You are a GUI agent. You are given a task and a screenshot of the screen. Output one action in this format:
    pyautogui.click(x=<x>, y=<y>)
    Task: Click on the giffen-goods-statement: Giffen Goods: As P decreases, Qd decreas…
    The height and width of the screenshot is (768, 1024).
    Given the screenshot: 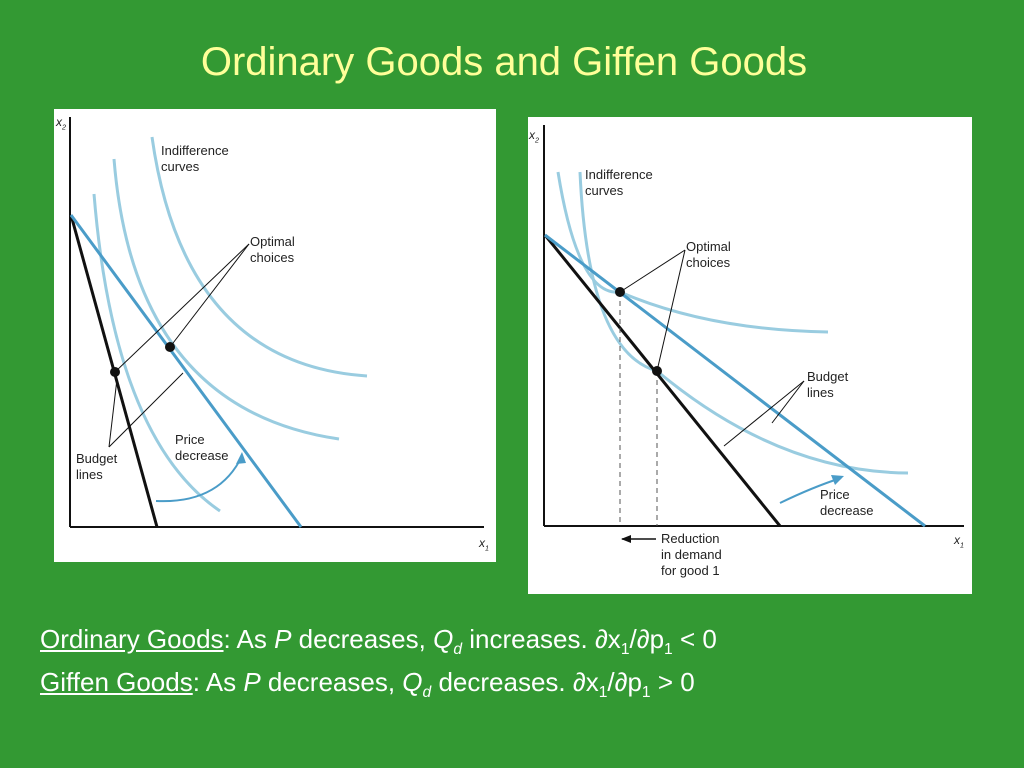 What is the action you would take?
    pyautogui.click(x=367, y=684)
    